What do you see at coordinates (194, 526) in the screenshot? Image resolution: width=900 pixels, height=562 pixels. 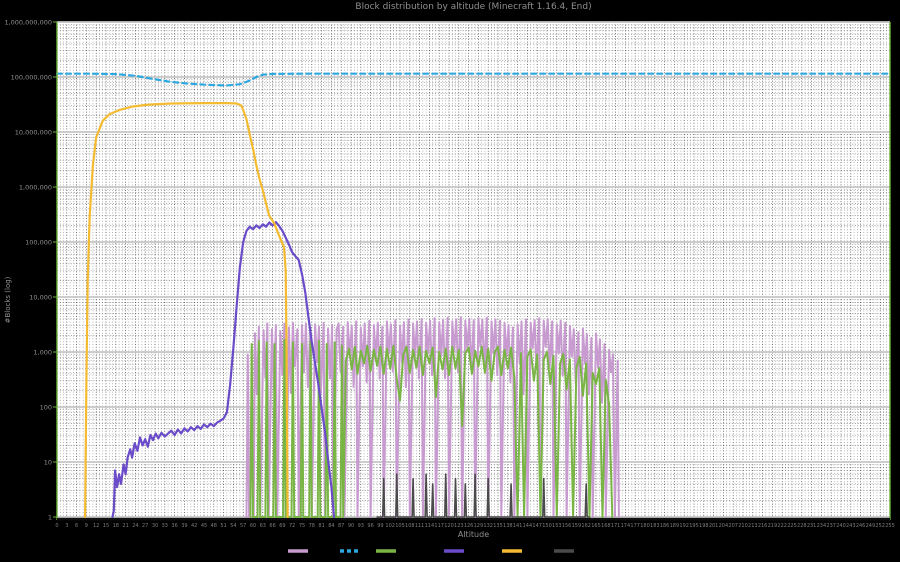 I see `x-tick-label: 42` at bounding box center [194, 526].